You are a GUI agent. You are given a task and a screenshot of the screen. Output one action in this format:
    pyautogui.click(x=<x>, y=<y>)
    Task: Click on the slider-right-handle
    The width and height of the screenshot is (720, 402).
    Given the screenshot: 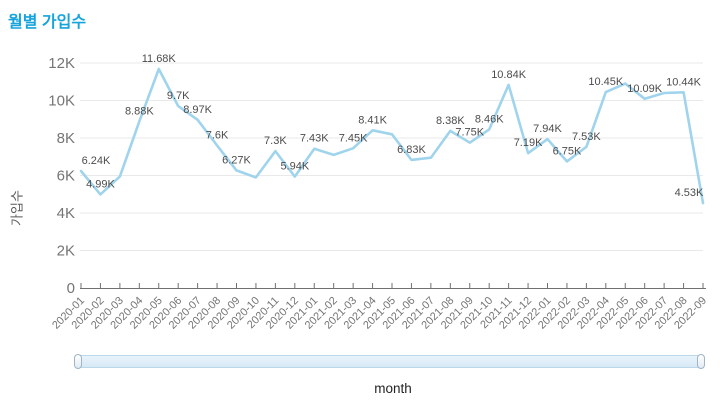 What is the action you would take?
    pyautogui.click(x=701, y=361)
    